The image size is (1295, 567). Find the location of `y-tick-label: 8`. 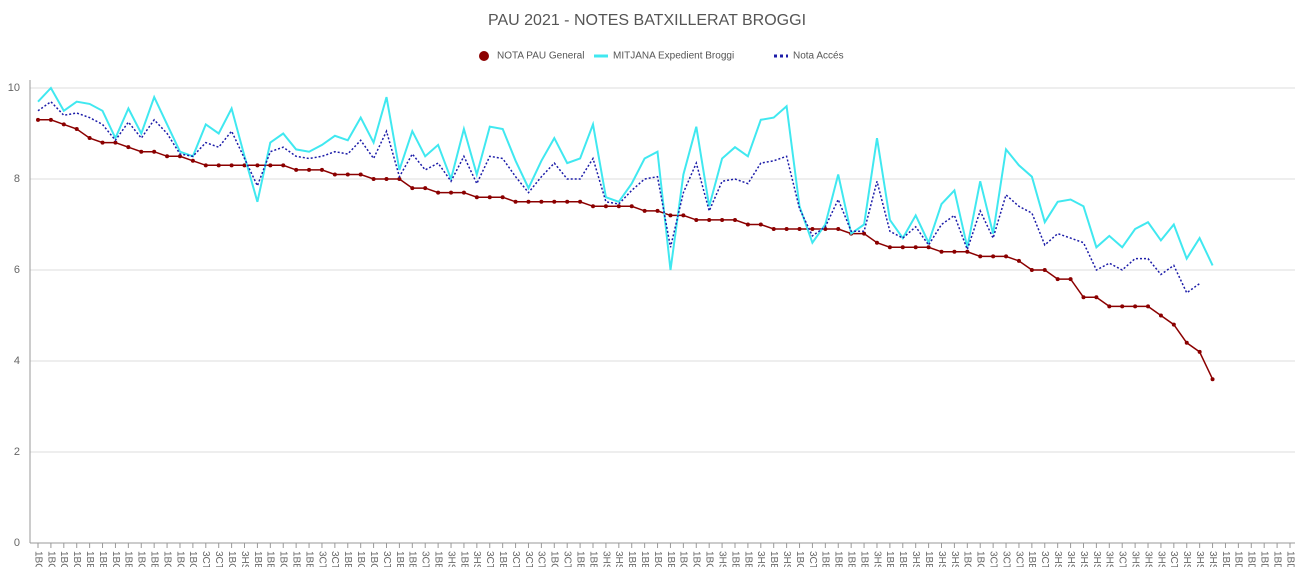

y-tick-label: 8 is located at coordinates (17, 179).